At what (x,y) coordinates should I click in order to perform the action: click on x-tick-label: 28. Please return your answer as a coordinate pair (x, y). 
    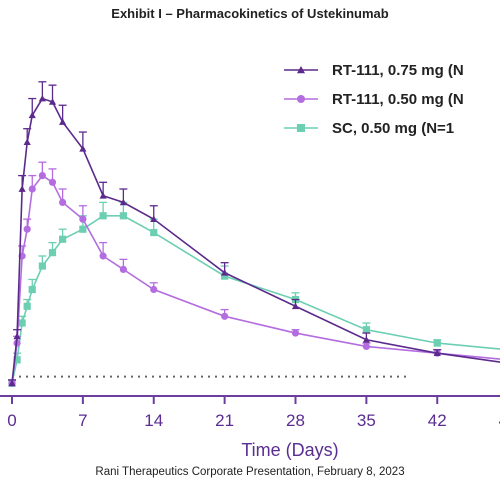
    Looking at the image, I should click on (295, 420).